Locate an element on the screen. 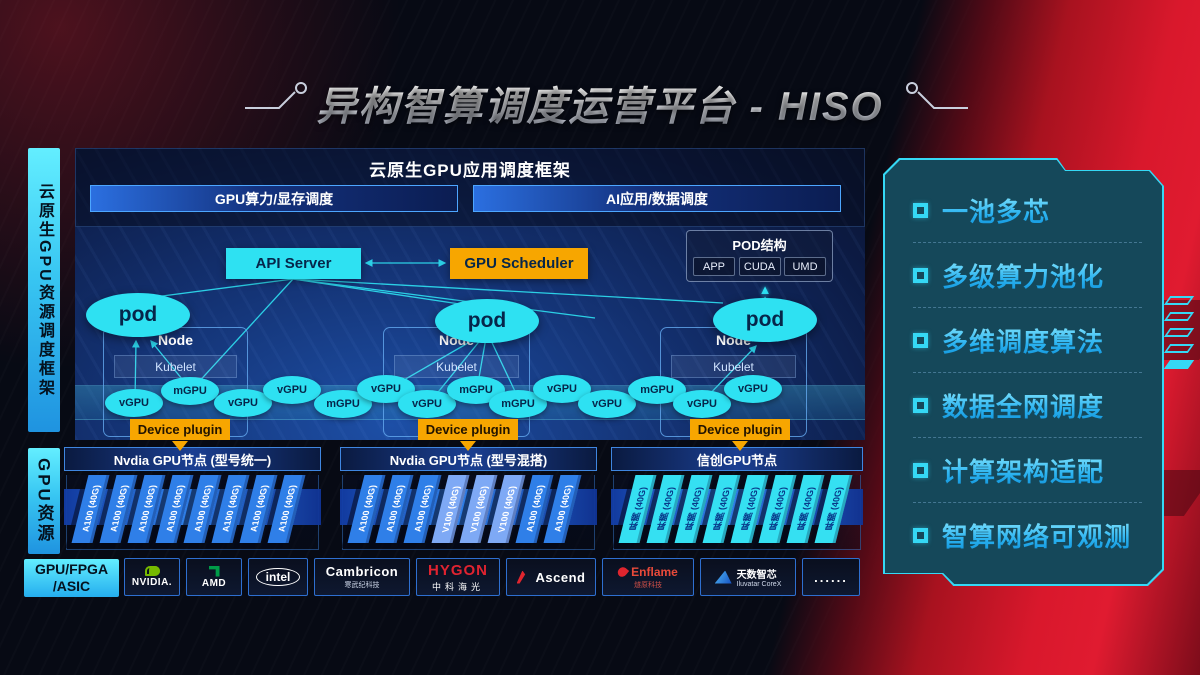  pod-structure-title: POD结构 is located at coordinates (759, 245).